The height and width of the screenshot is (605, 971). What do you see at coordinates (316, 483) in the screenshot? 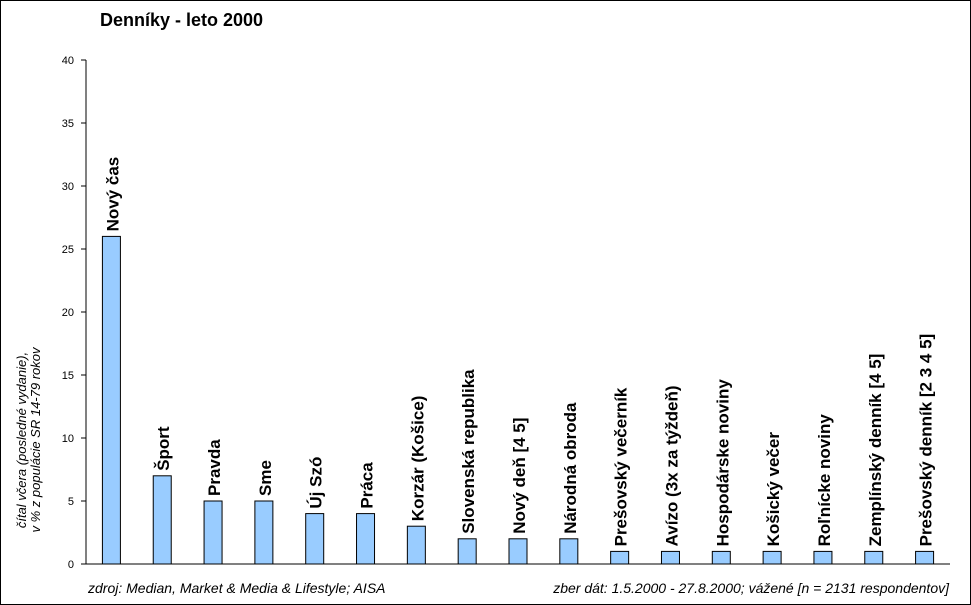
I see `category-label: Új Szó` at bounding box center [316, 483].